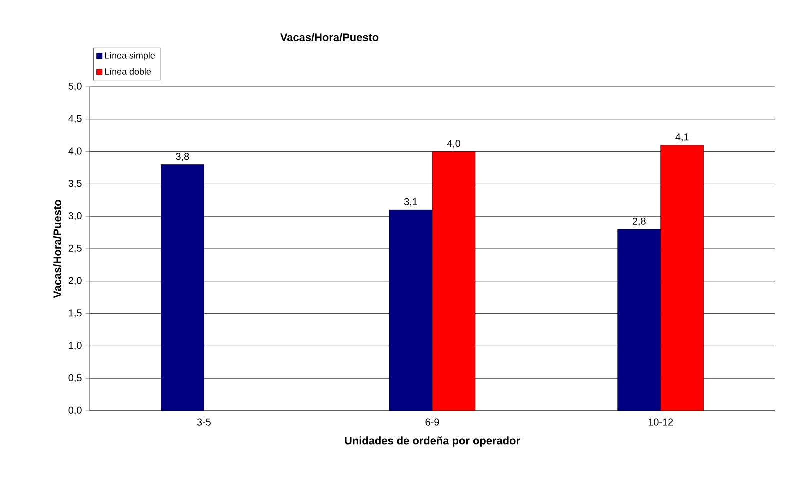  What do you see at coordinates (183, 157) in the screenshot?
I see `data-label: 3,8` at bounding box center [183, 157].